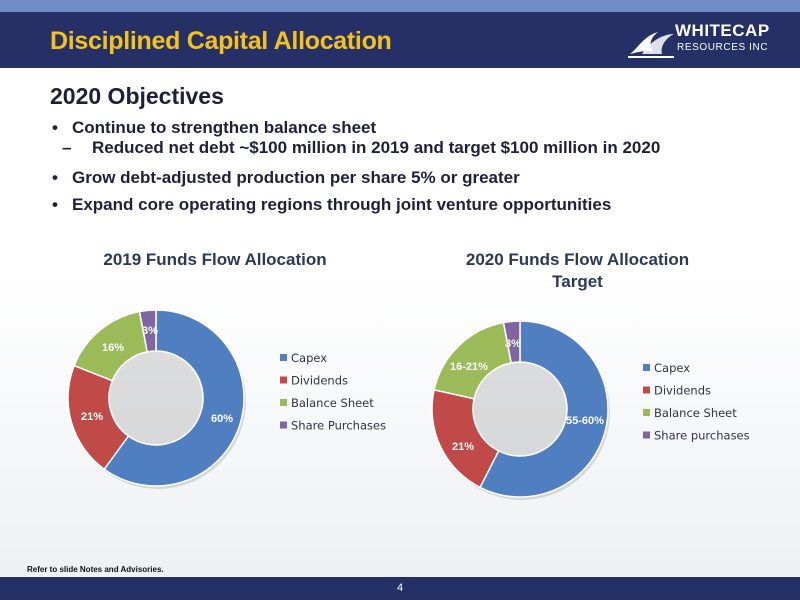  What do you see at coordinates (585, 421) in the screenshot?
I see `data-label: 55-60%` at bounding box center [585, 421].